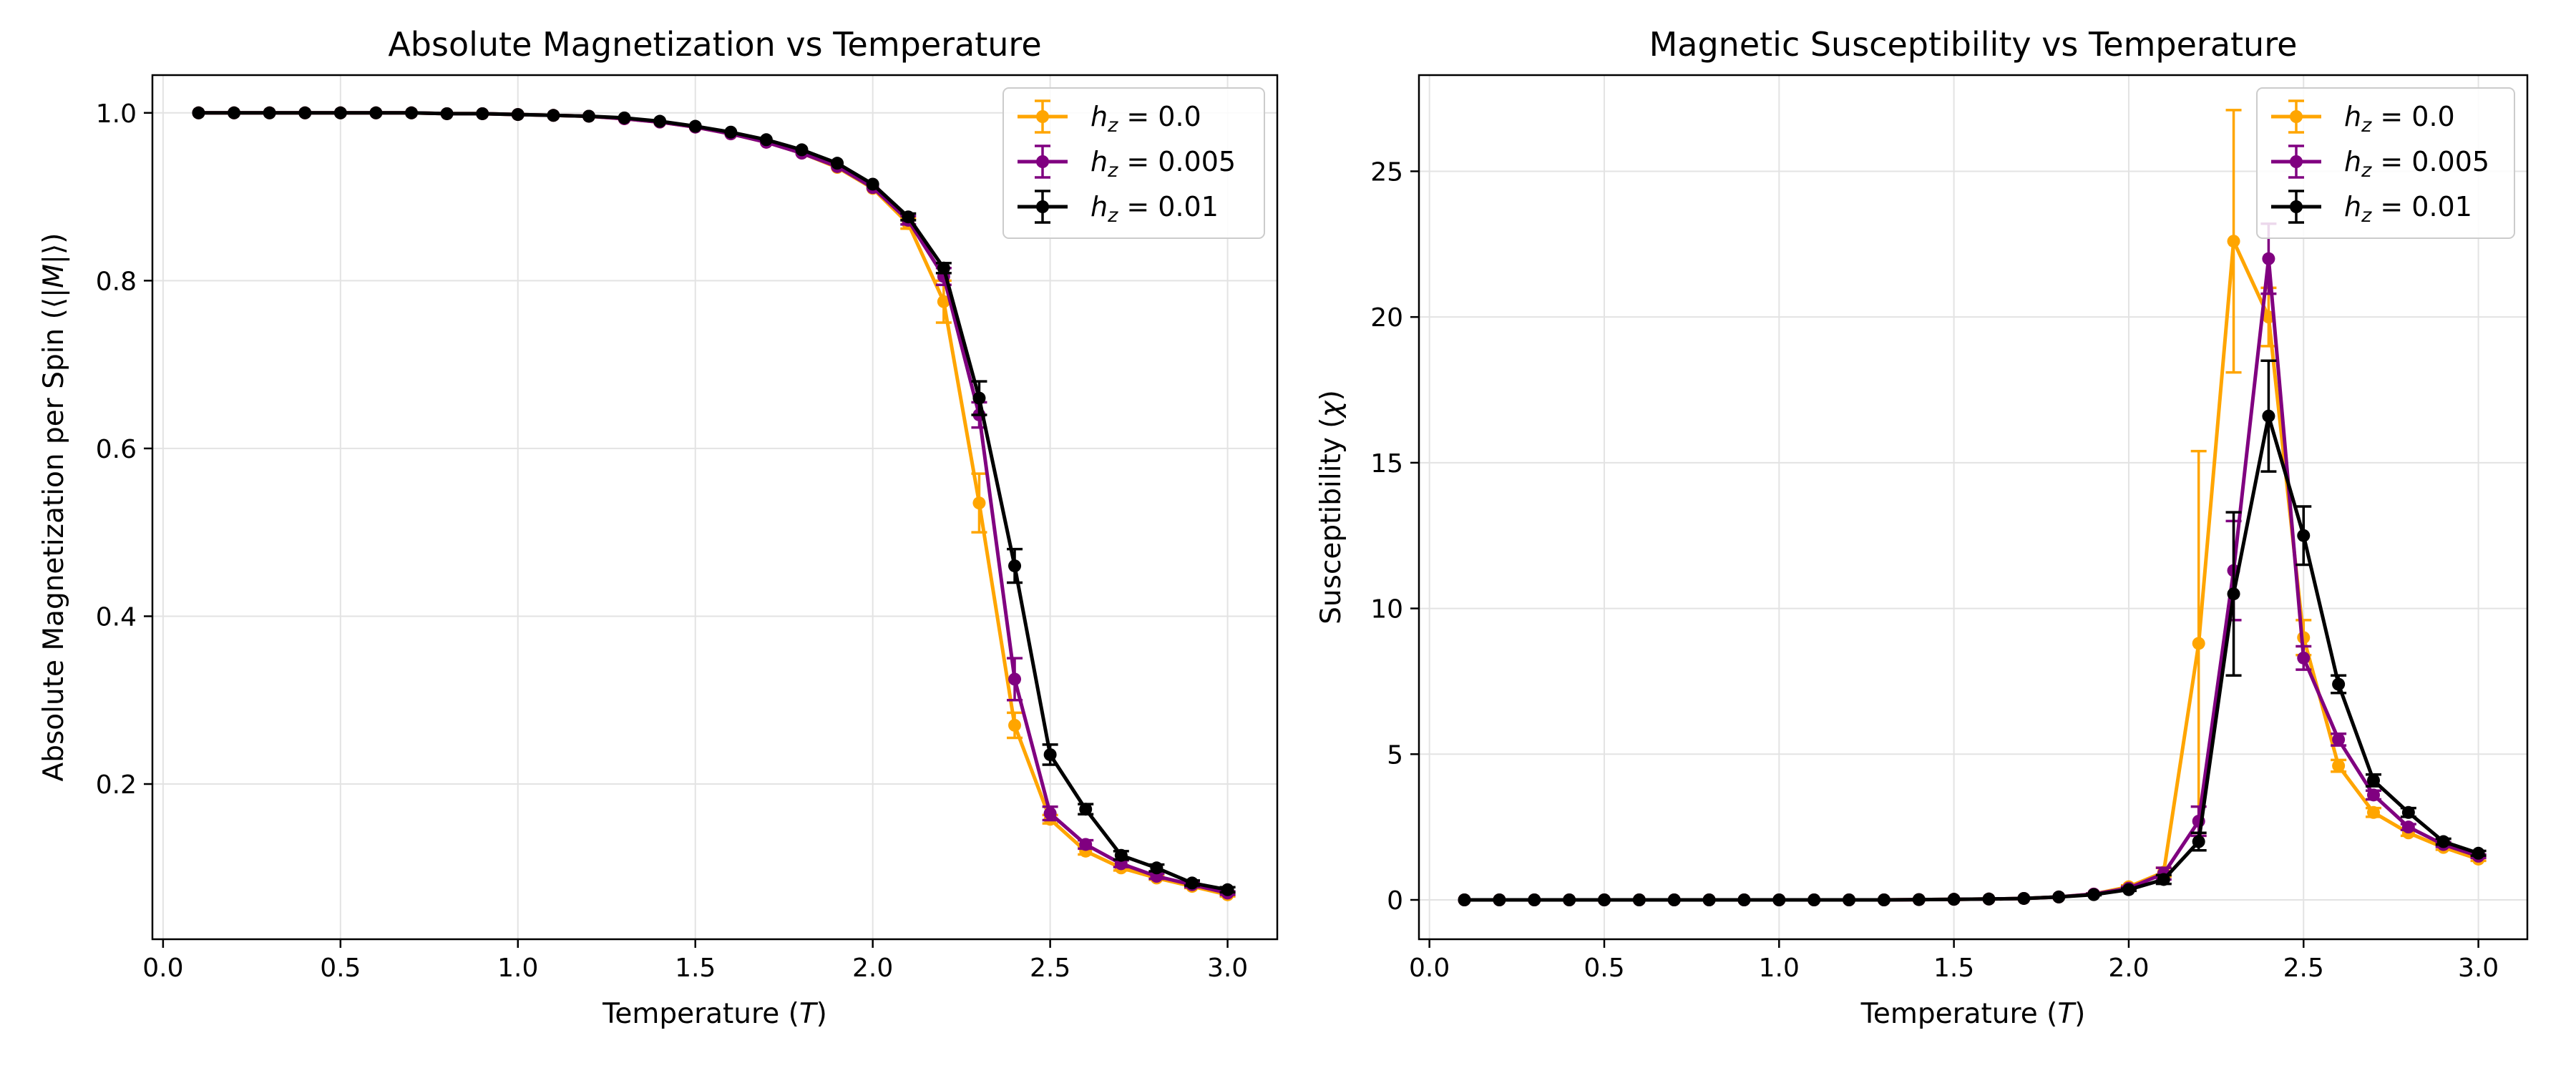  I want to click on y-axis-label: Susceptibility (χ), so click(1331, 507).